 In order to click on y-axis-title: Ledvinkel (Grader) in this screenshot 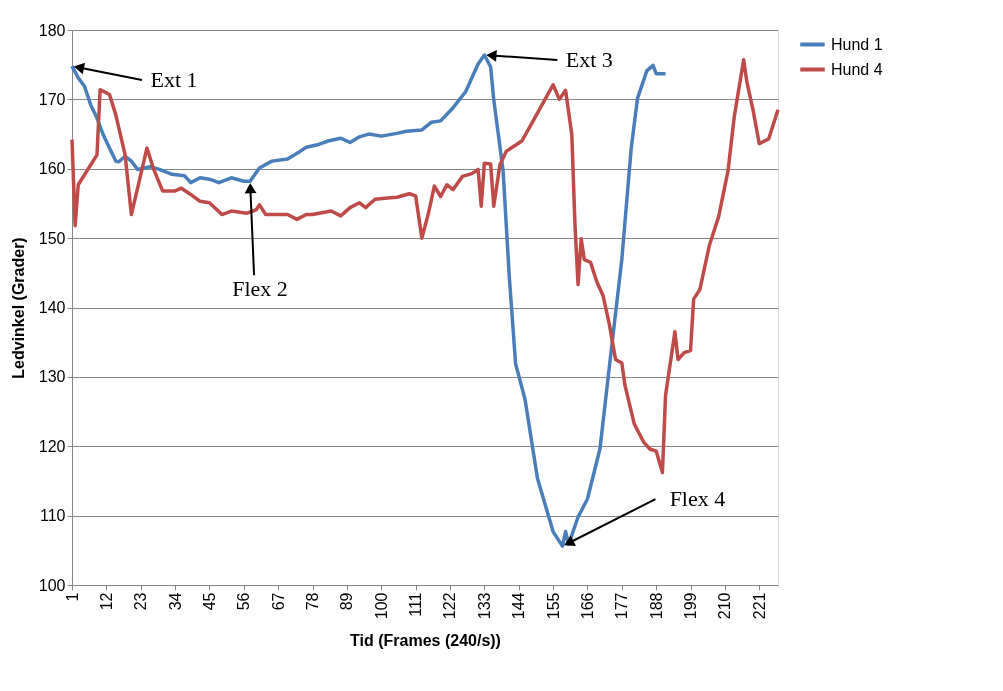, I will do `click(18, 308)`.